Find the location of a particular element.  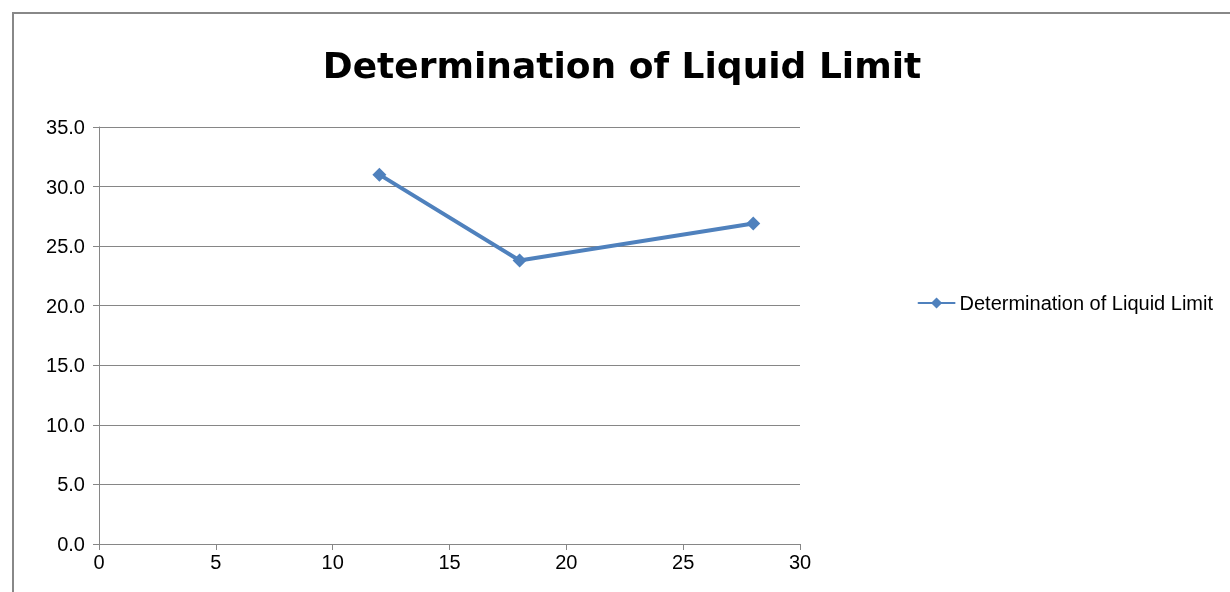

y-tick-label: 15.0 is located at coordinates (65, 365).